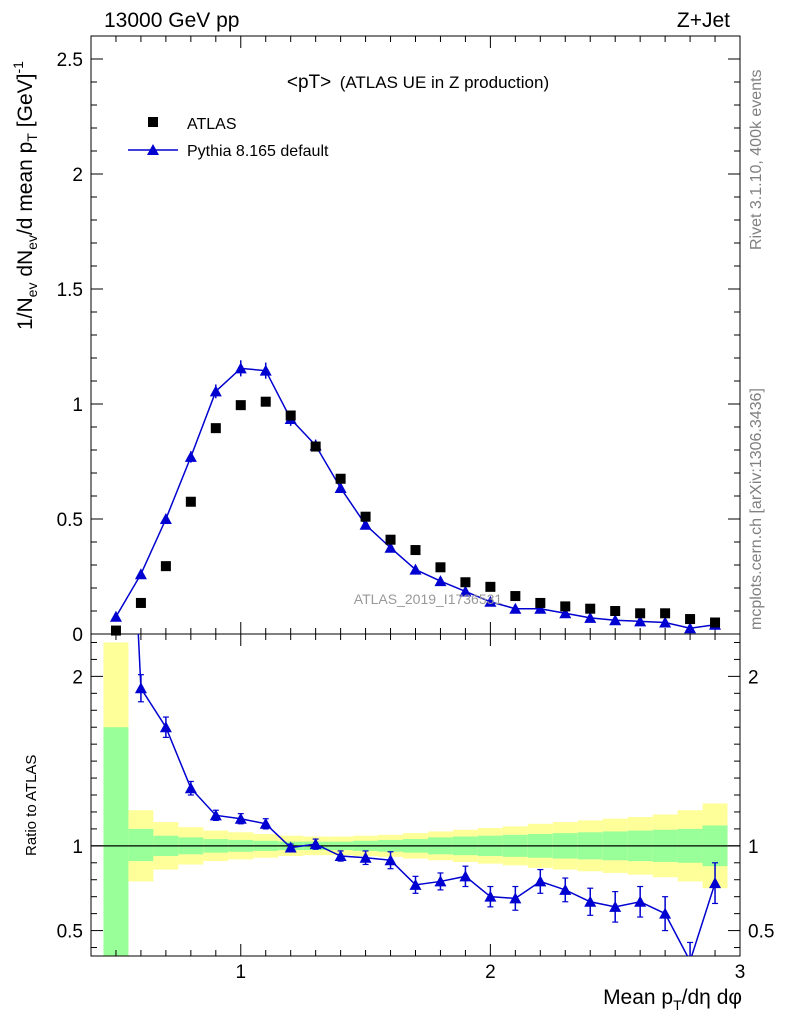 Image resolution: width=786 pixels, height=1024 pixels. I want to click on x-axis-title: Mean pT/dη dφ, so click(672, 999).